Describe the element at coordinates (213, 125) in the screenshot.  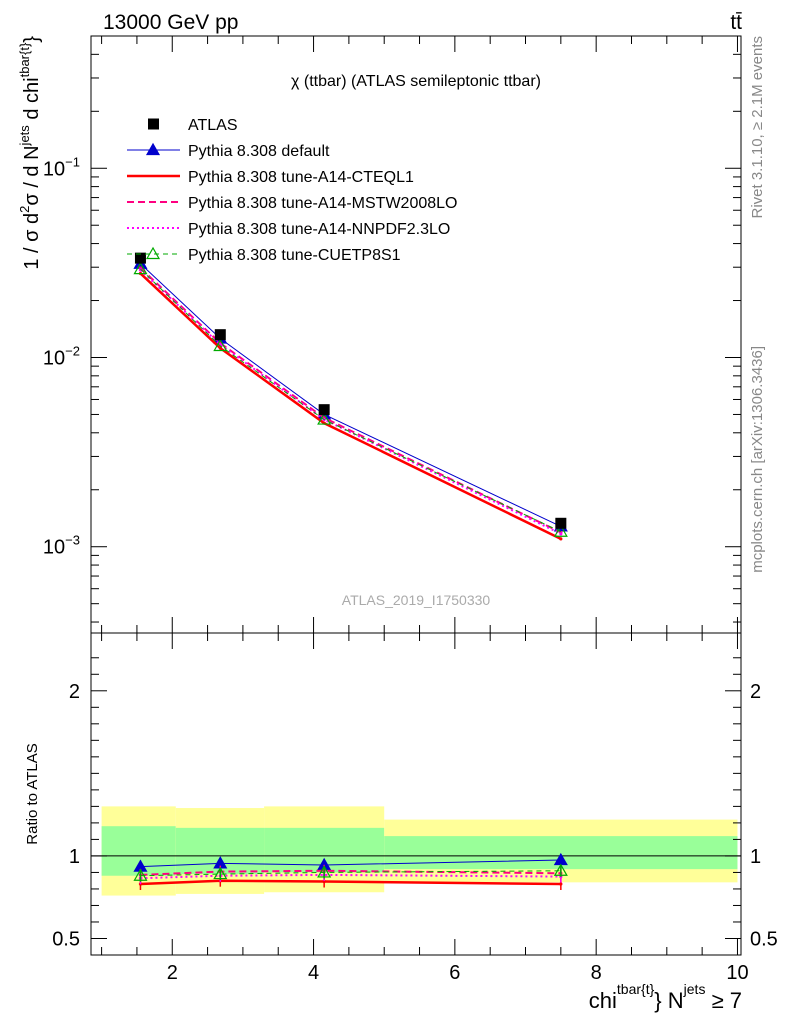
I see `legend-label: ATLAS` at that location.